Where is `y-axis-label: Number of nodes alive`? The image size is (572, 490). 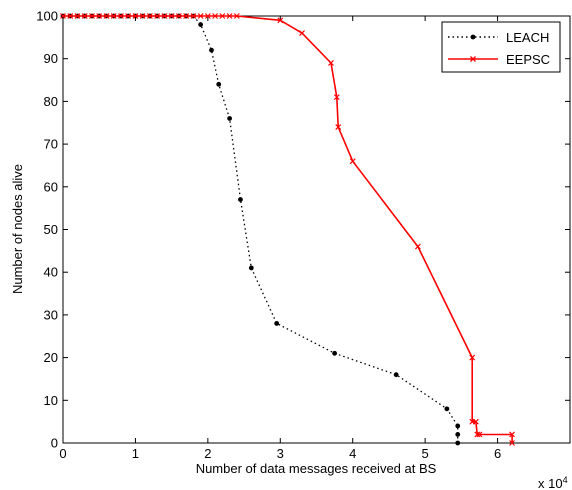
y-axis-label: Number of nodes alive is located at coordinates (17, 229).